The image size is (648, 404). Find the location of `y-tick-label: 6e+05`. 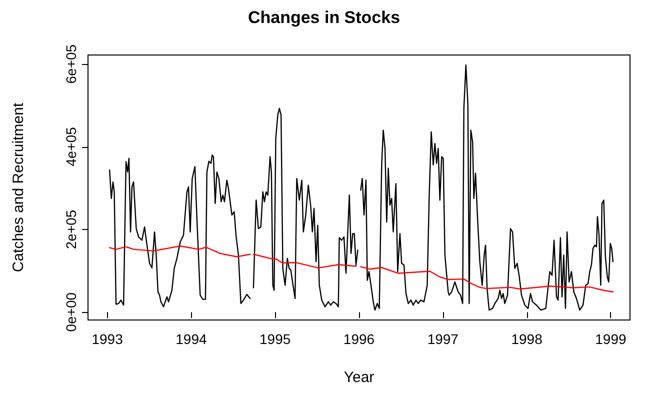

y-tick-label: 6e+05 is located at coordinates (71, 64).